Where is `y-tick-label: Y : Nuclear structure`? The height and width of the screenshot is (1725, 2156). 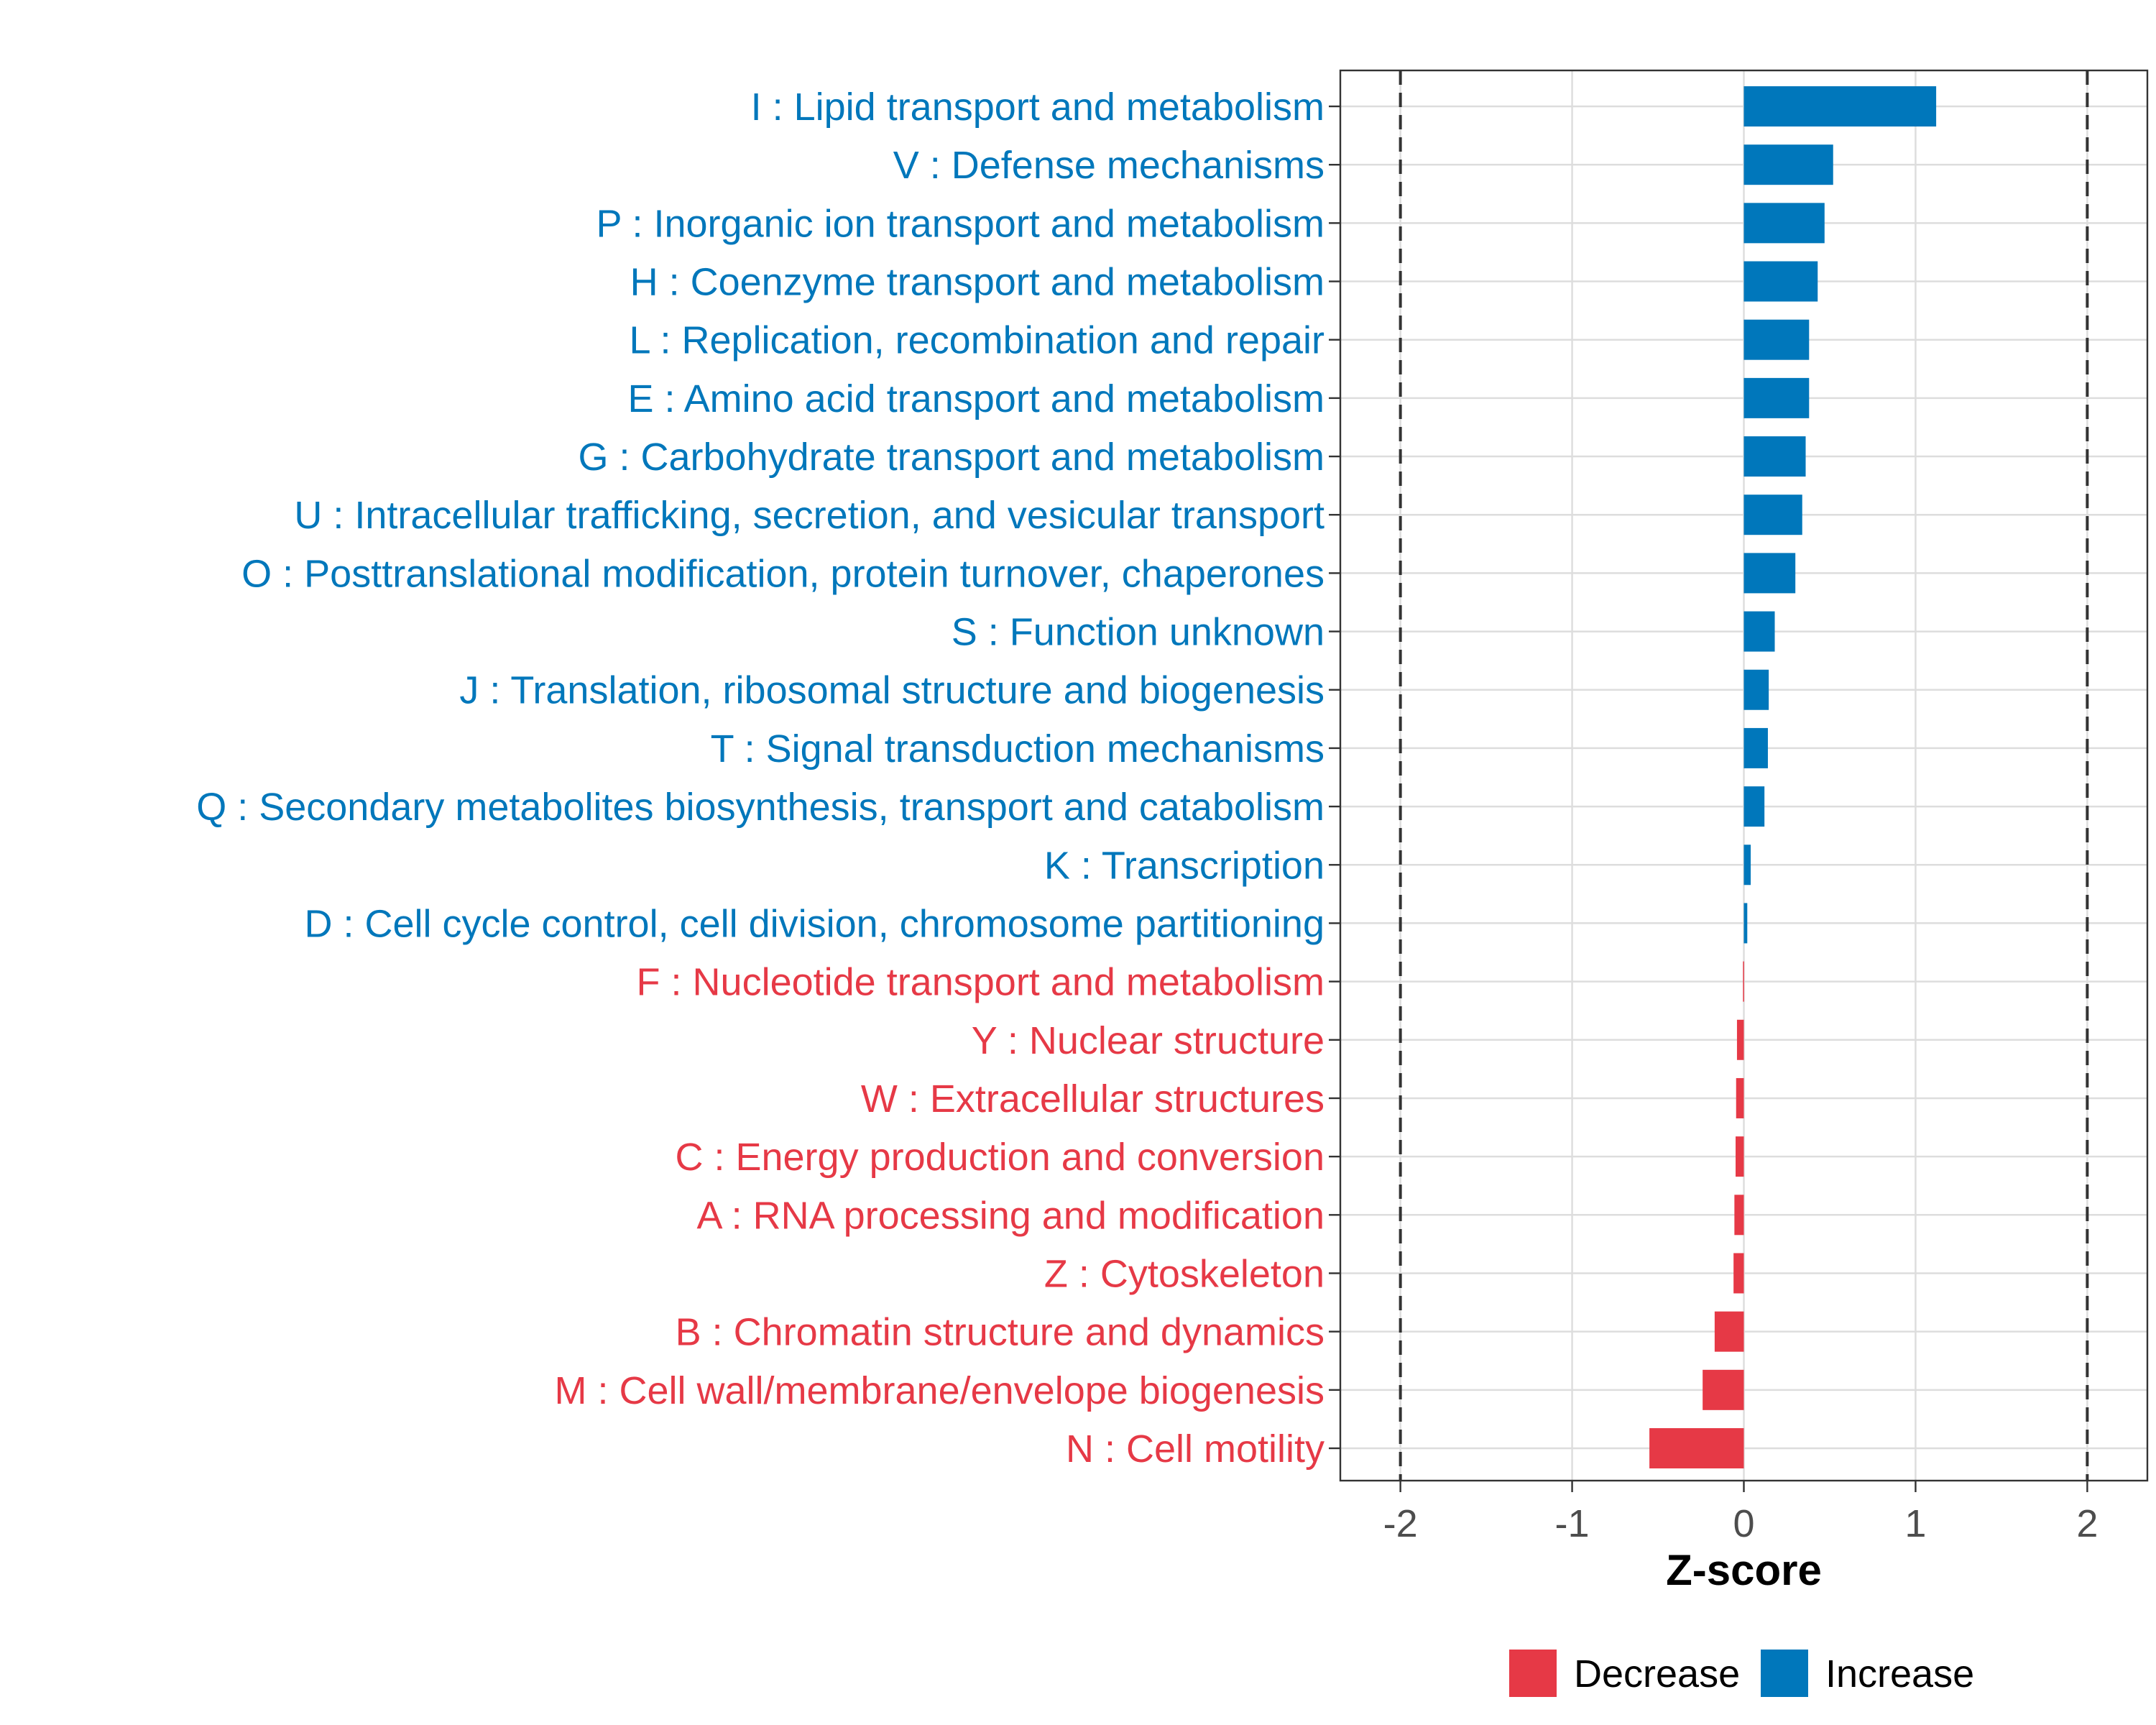
y-tick-label: Y : Nuclear structure is located at coordinates (1148, 1040).